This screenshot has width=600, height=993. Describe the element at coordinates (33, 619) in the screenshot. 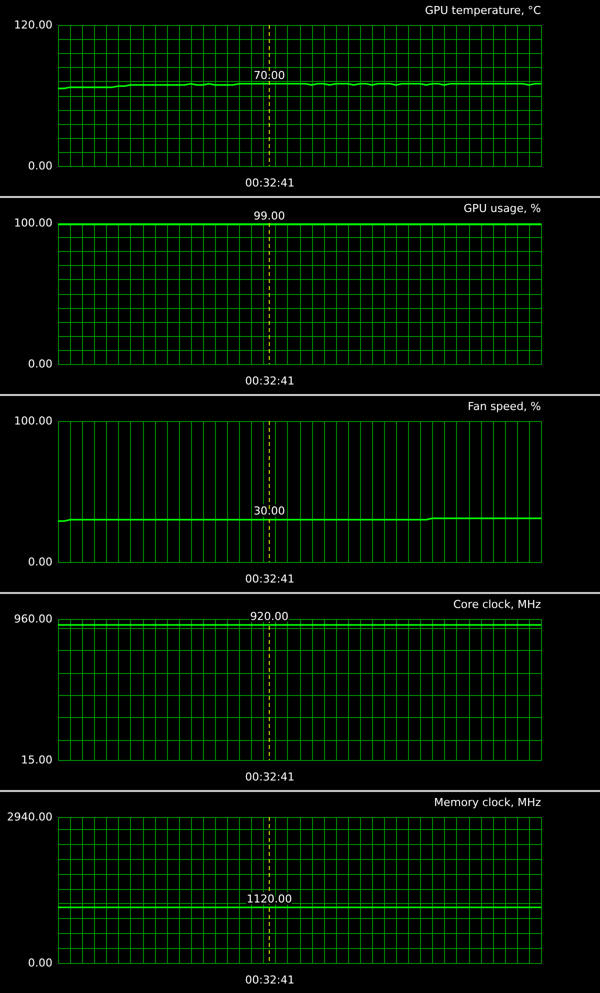

I see `y-tick-label: 960.00` at that location.